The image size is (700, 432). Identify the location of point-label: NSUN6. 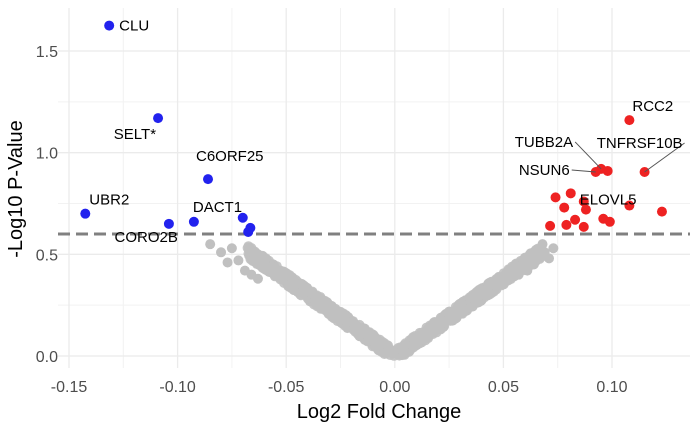
(544, 170).